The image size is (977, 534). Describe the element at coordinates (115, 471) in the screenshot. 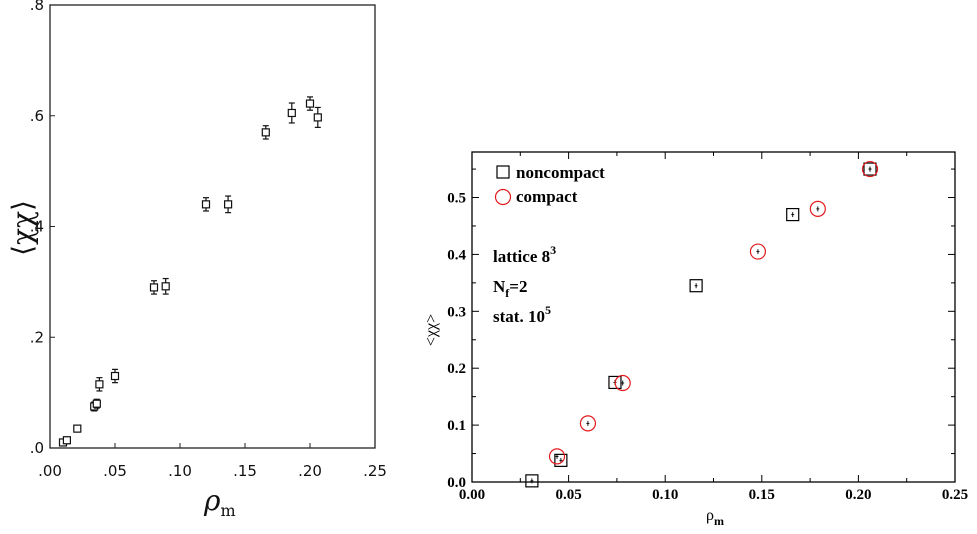

I see `left-x-tick-label: .05` at that location.